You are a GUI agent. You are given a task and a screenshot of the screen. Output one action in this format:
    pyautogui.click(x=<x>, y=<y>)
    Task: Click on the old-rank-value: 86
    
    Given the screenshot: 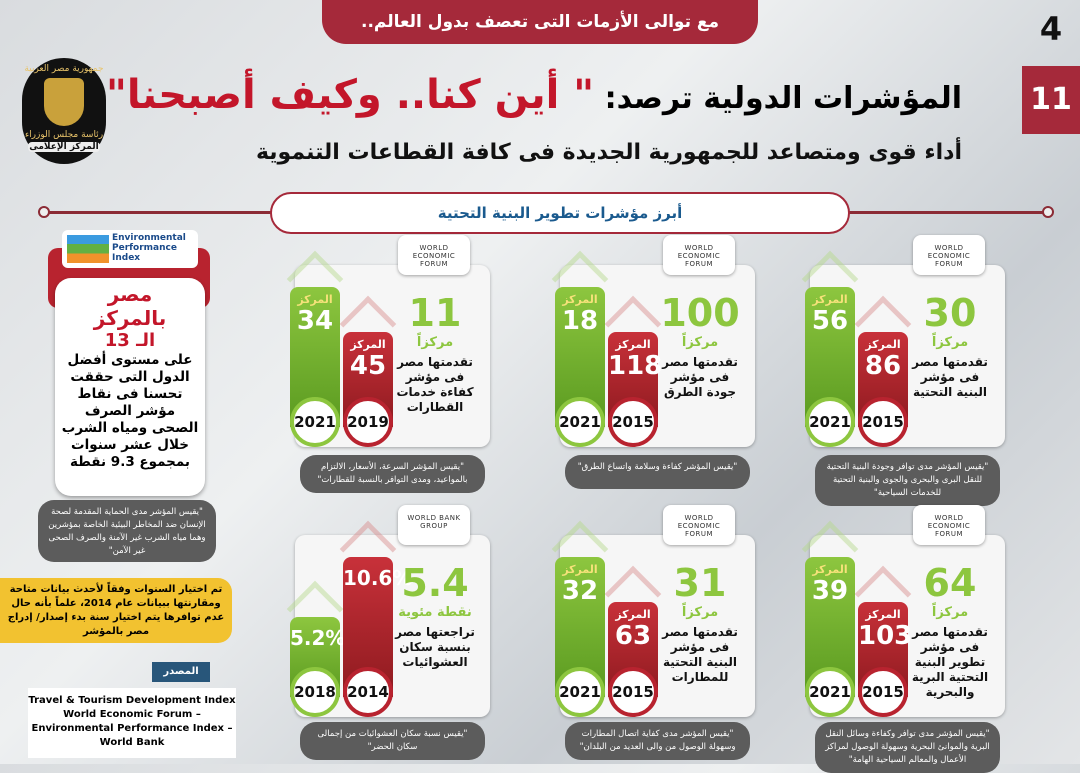 What is the action you would take?
    pyautogui.click(x=883, y=366)
    